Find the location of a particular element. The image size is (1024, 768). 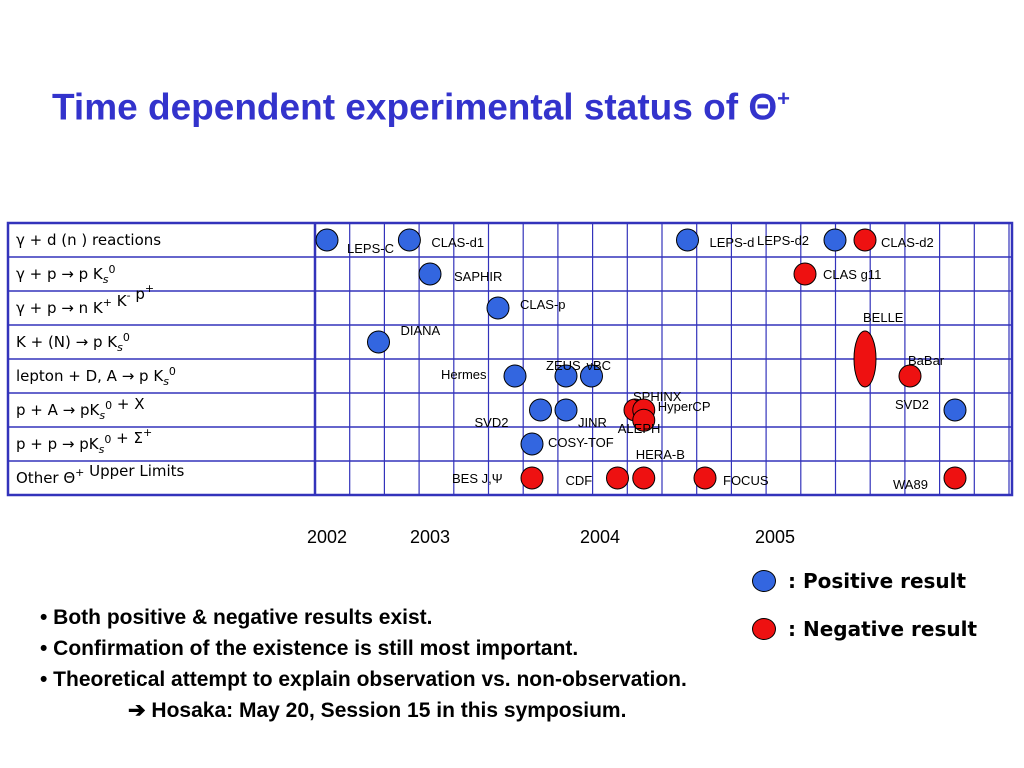

theta-symbol: Θ is located at coordinates (763, 107).